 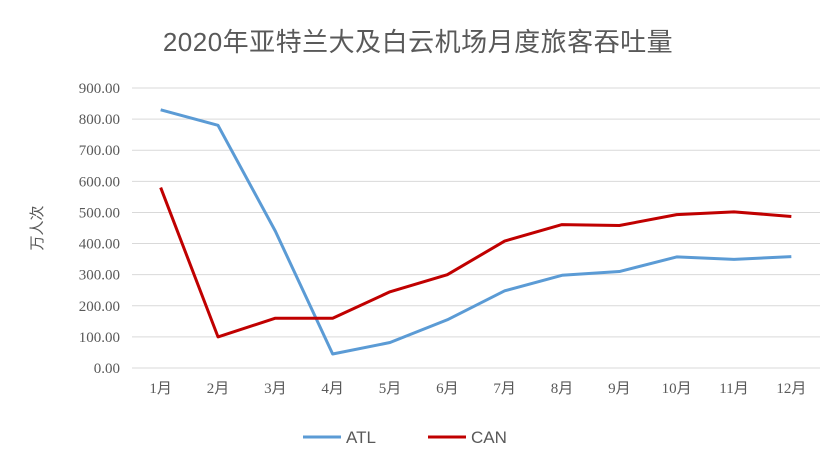 I want to click on y-tick-label: 900.00, so click(x=99, y=89).